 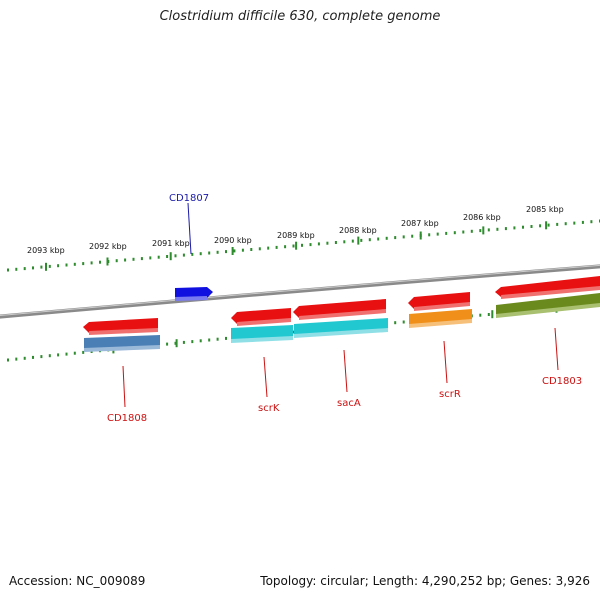 I want to click on length-label: Length:, so click(x=395, y=581).